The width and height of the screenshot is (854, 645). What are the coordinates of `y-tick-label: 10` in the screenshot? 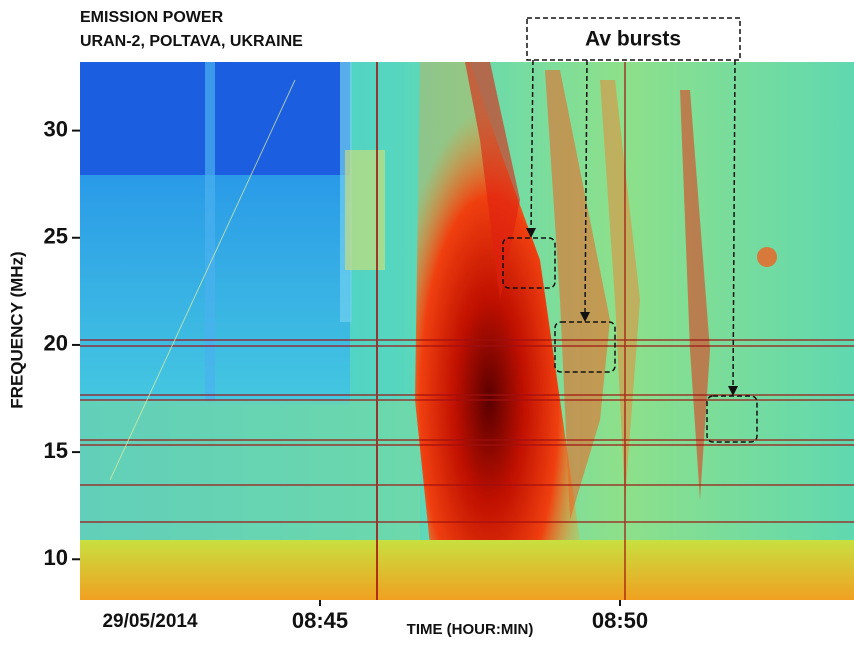 It's located at (56, 557).